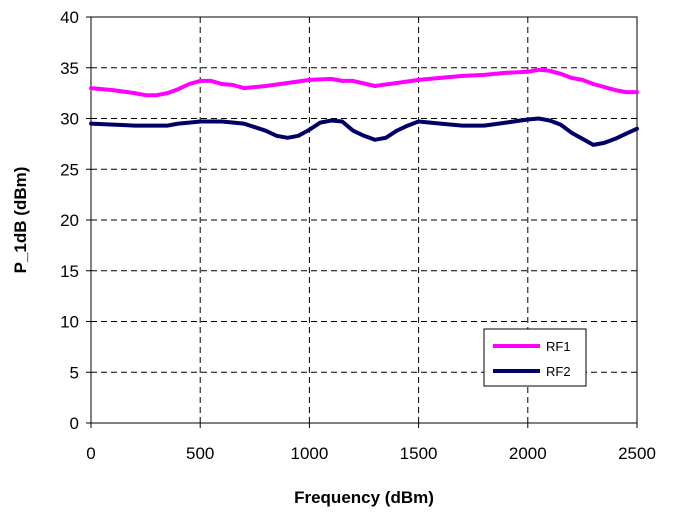  What do you see at coordinates (419, 453) in the screenshot?
I see `x-tick-label: 1500` at bounding box center [419, 453].